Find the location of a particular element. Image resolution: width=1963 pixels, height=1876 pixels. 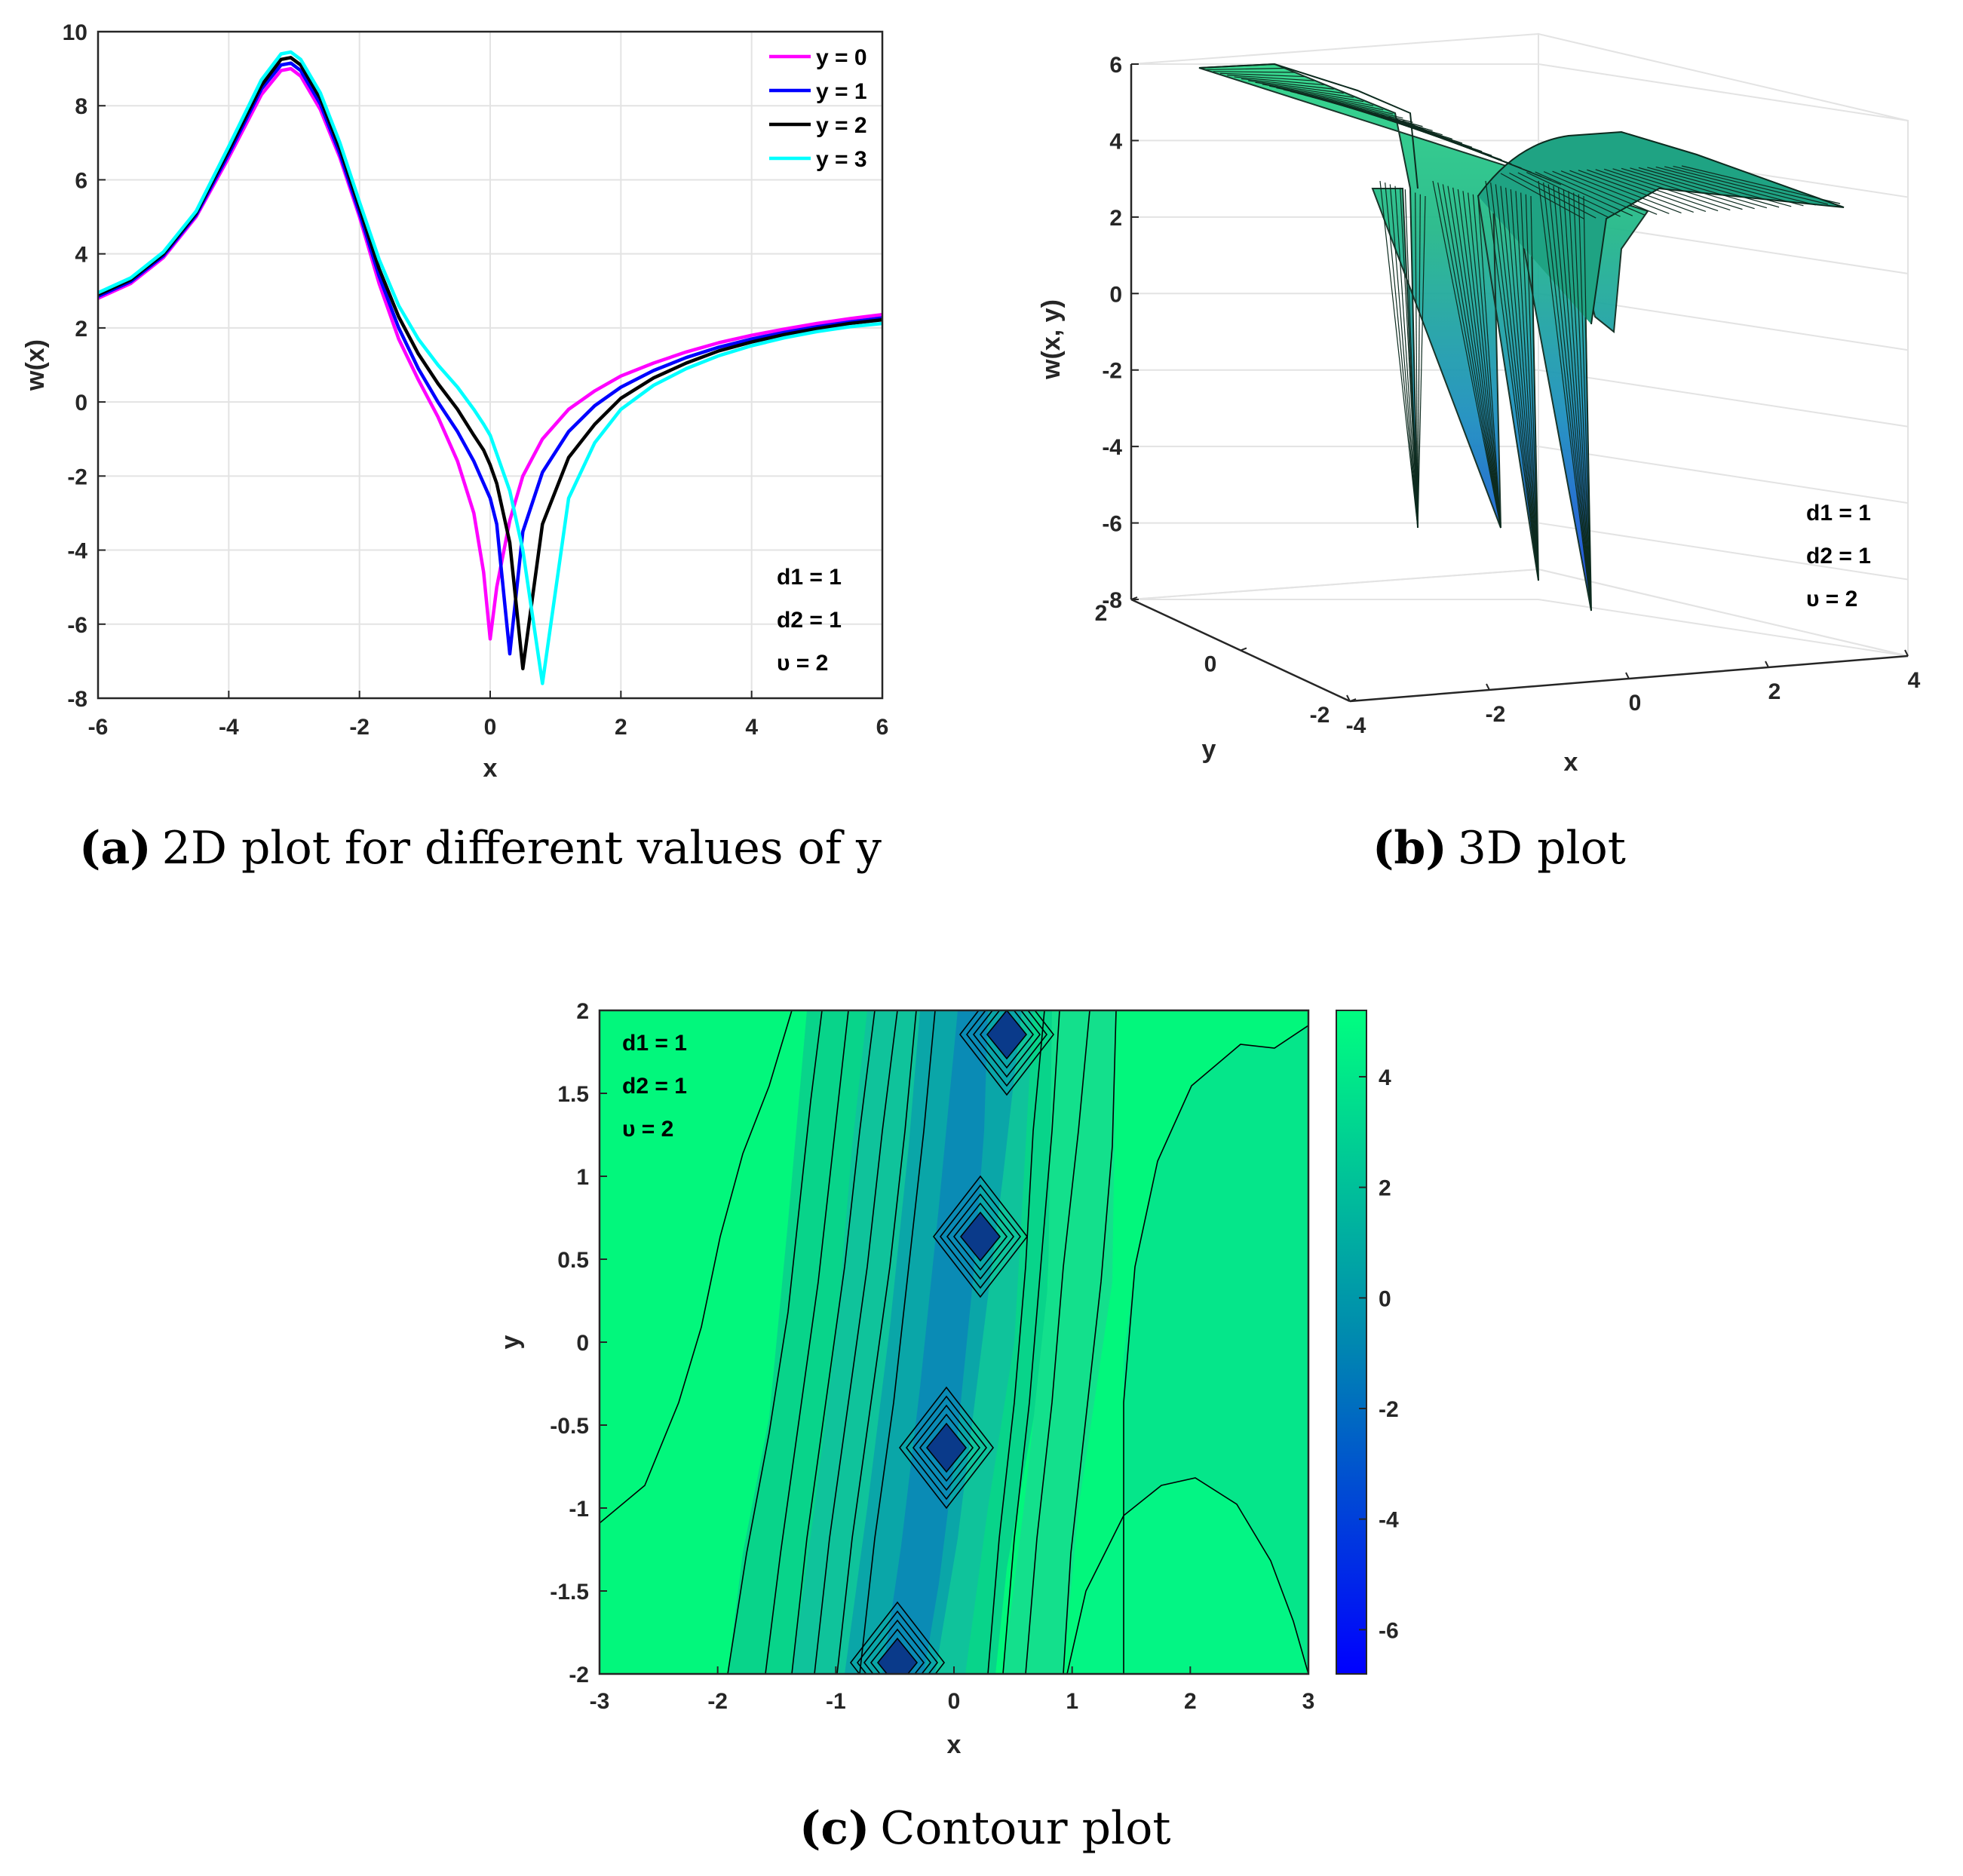

panel-a-xtick-label: -6 is located at coordinates (99, 727).